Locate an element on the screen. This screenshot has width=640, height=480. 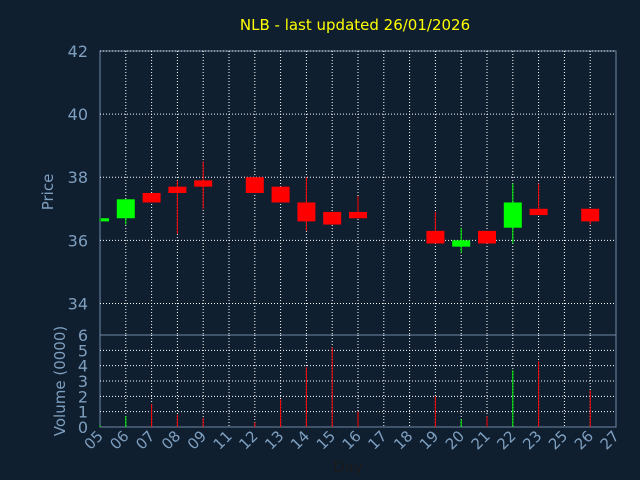
volume-tick-label: 4 is located at coordinates (83, 366).